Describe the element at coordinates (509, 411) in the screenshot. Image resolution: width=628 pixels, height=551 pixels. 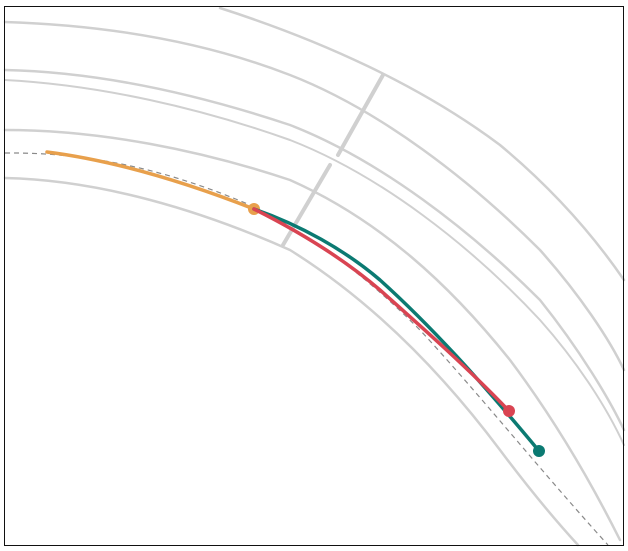
I see `predicted-trajectory-endpoint` at that location.